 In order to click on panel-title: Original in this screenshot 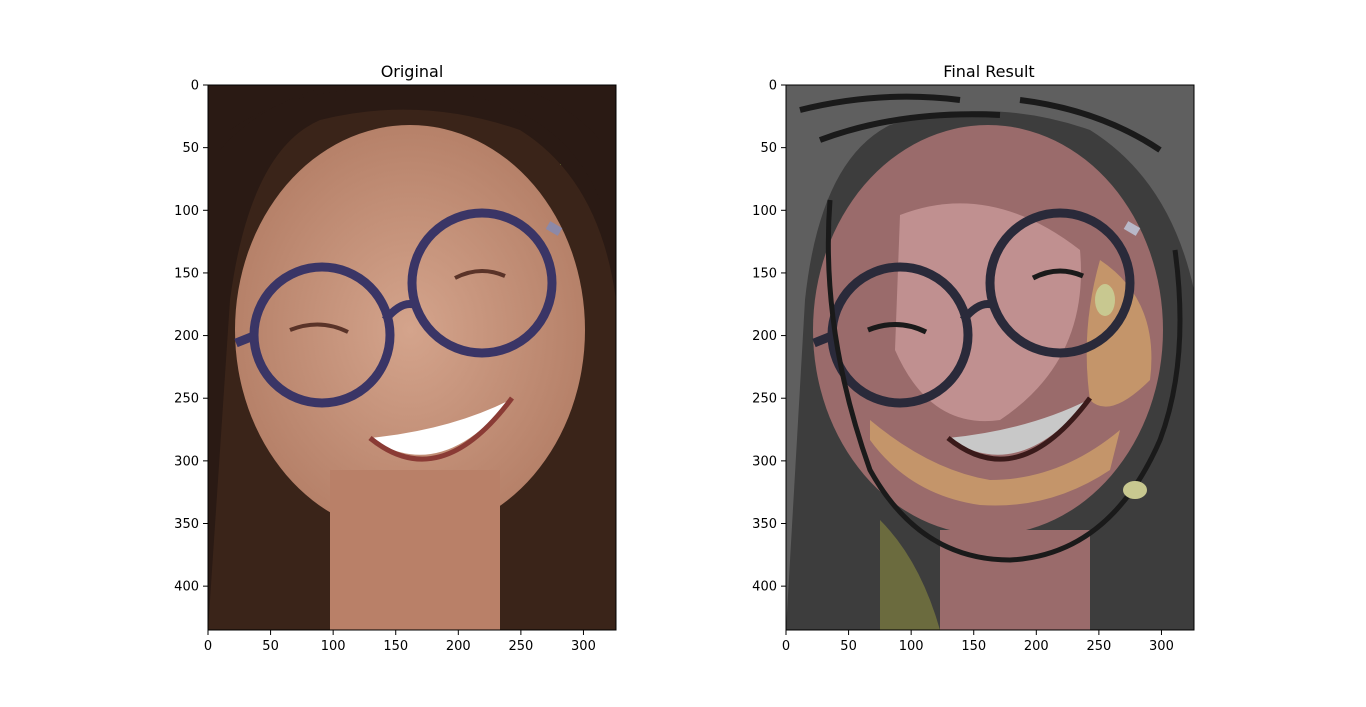, I will do `click(412, 71)`.